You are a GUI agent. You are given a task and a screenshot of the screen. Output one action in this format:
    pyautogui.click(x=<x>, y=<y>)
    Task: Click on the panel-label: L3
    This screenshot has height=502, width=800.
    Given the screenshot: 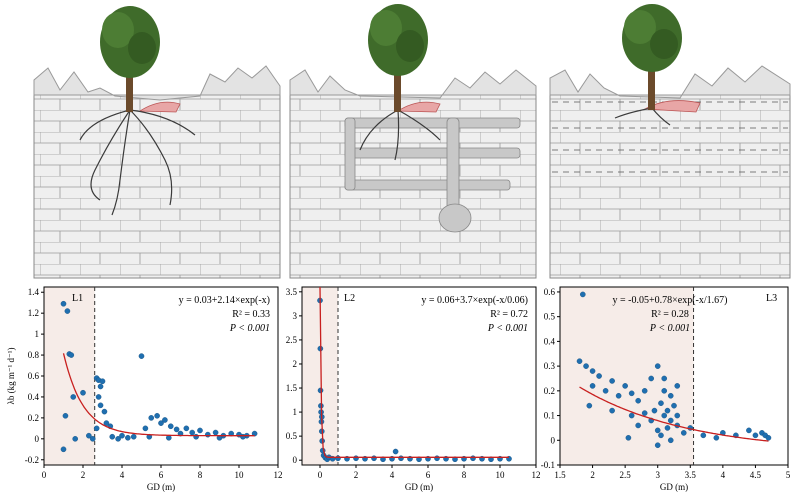 What is the action you would take?
    pyautogui.click(x=771, y=298)
    